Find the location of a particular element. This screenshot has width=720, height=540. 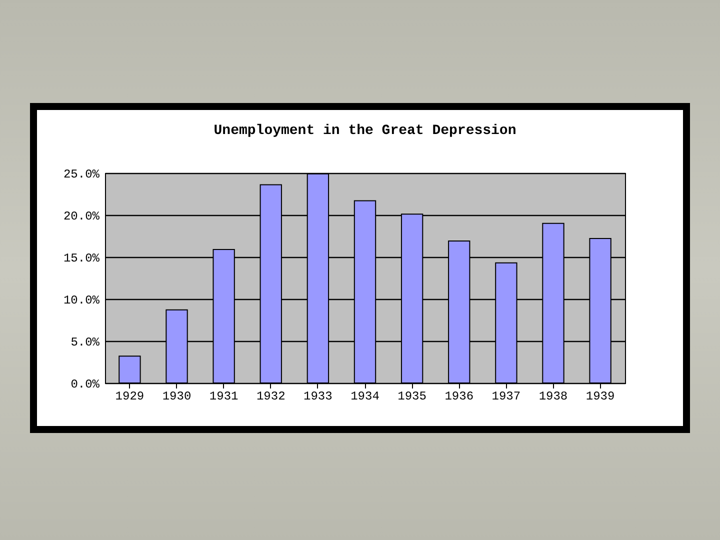

x-tick-label: 1931 is located at coordinates (223, 397).